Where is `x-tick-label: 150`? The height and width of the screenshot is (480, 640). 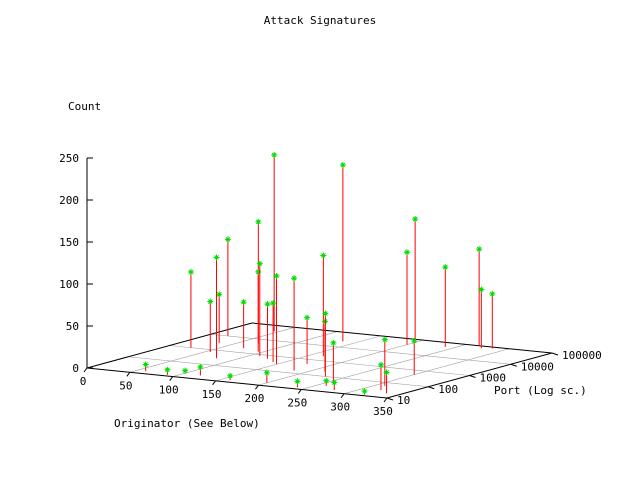 x-tick-label: 150 is located at coordinates (212, 394).